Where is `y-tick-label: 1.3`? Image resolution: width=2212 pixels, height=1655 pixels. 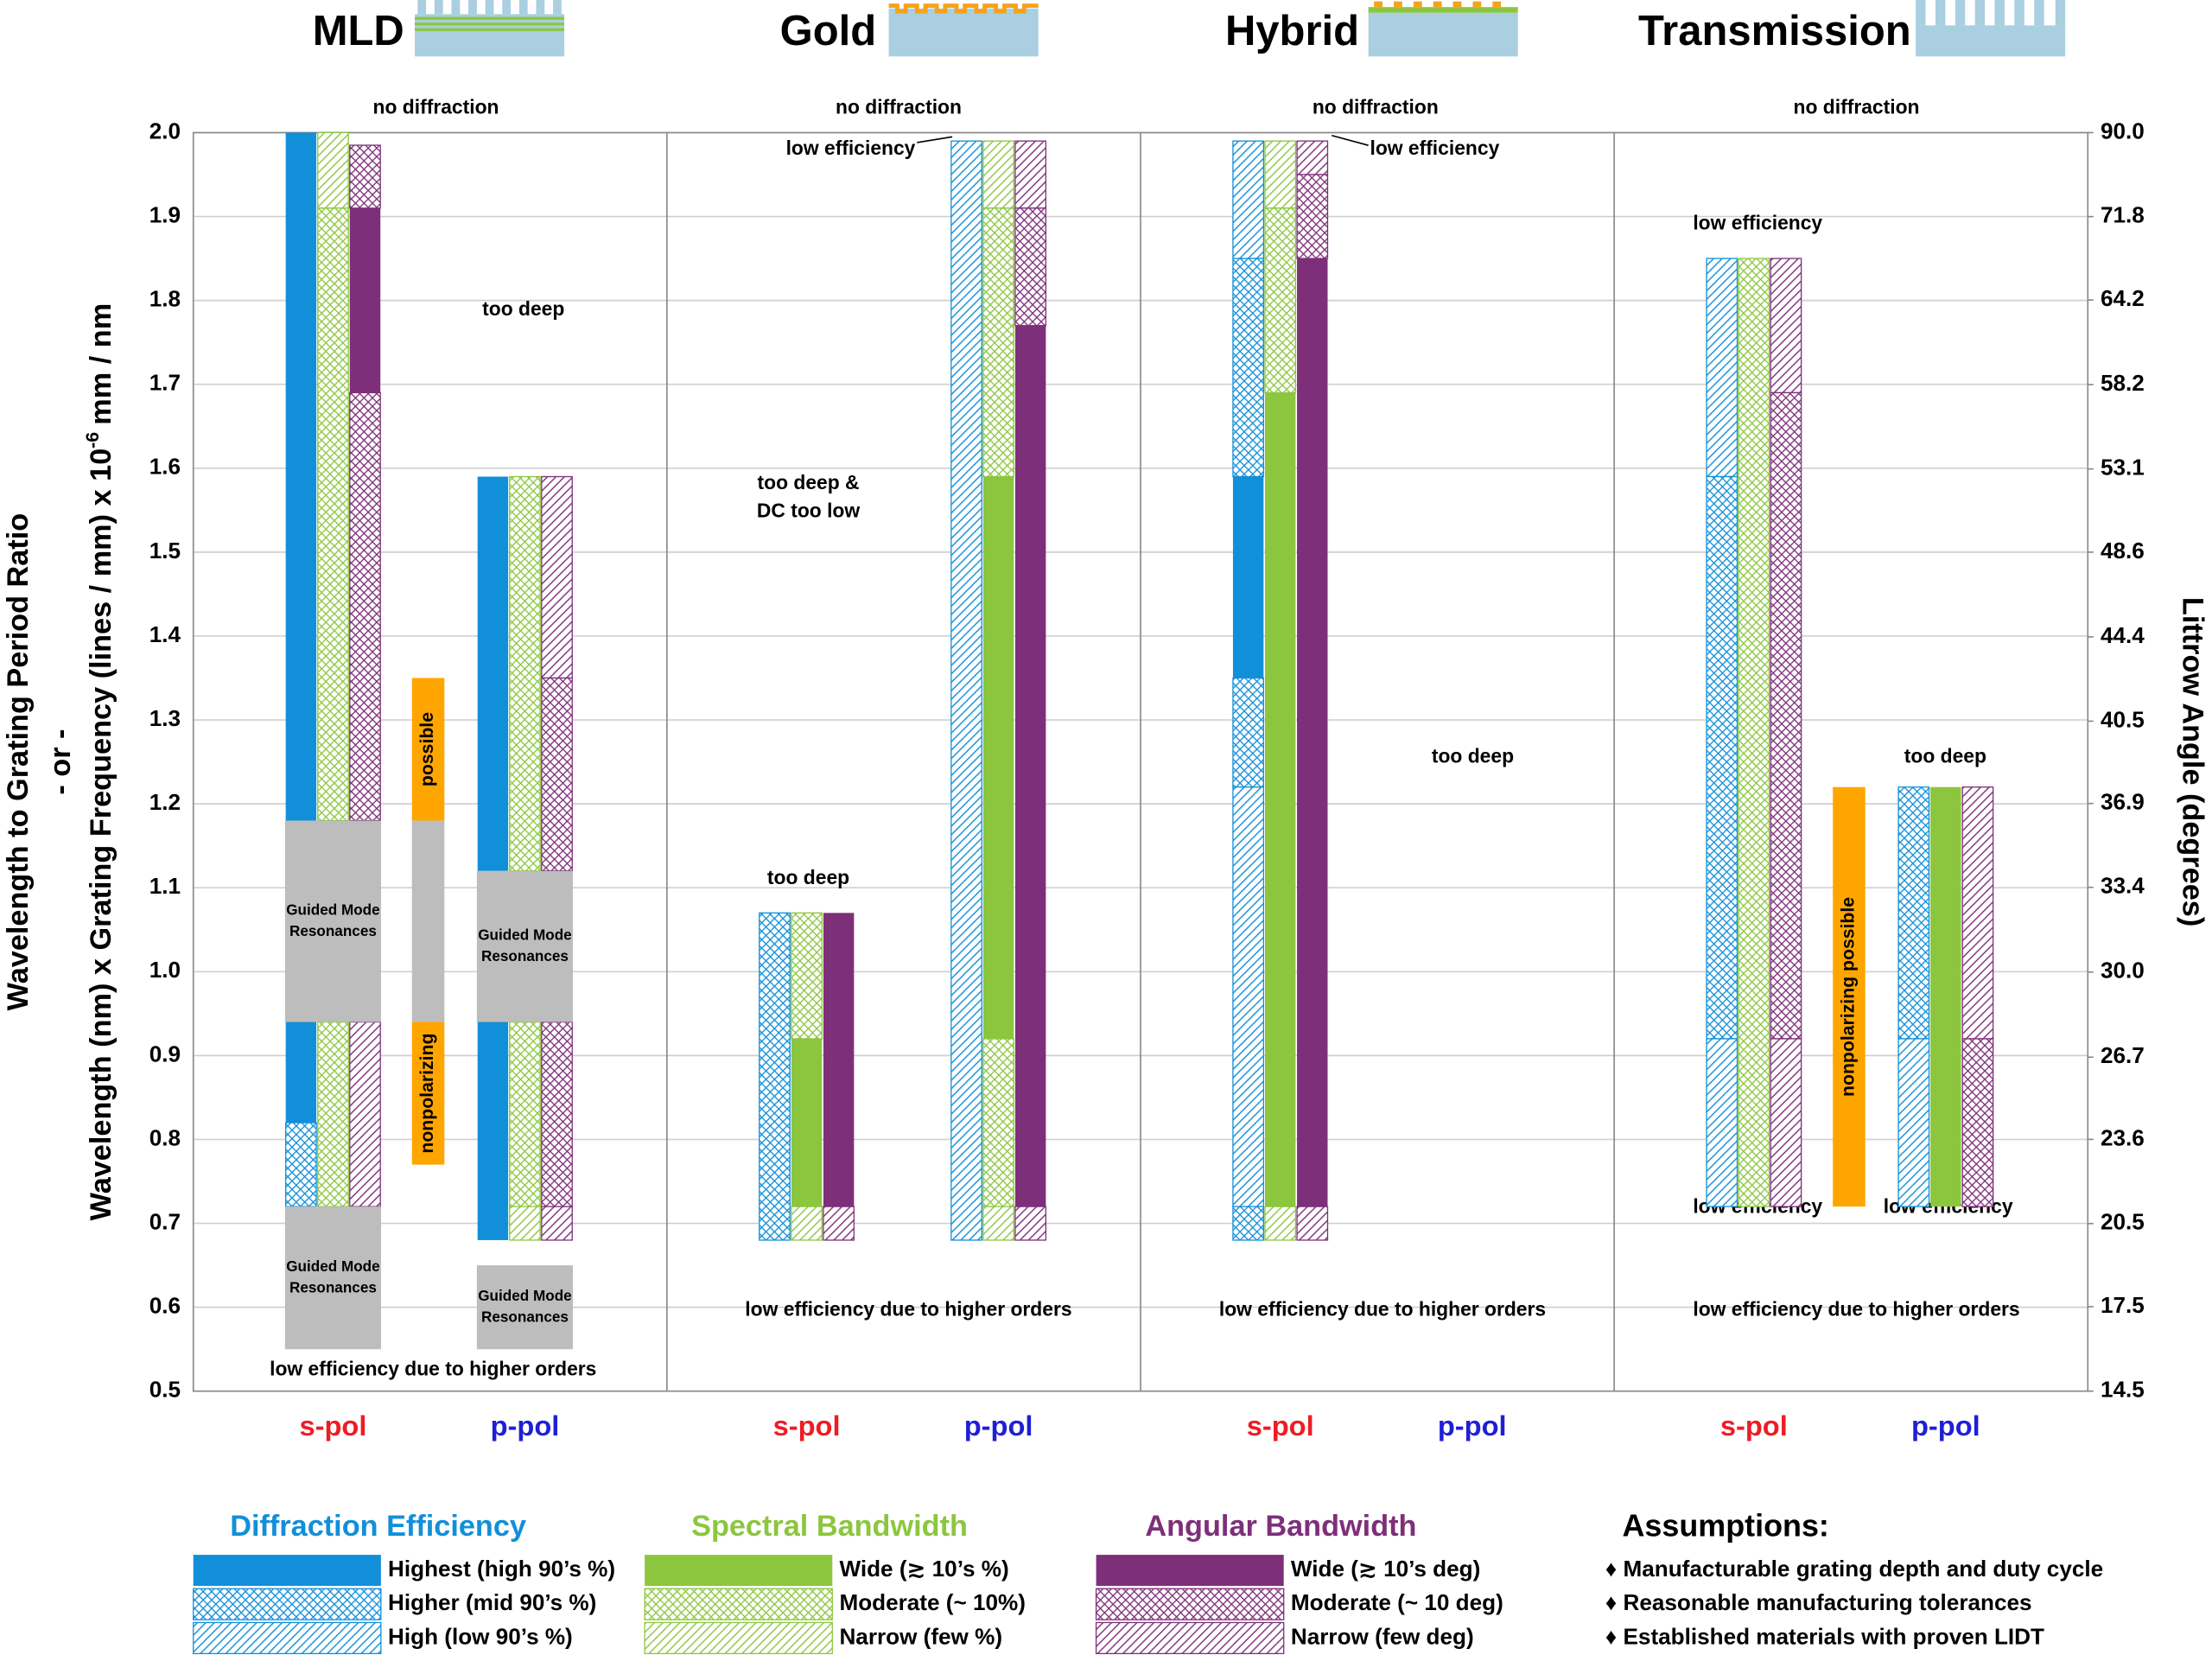
y-tick-label: 1.3 is located at coordinates (165, 718).